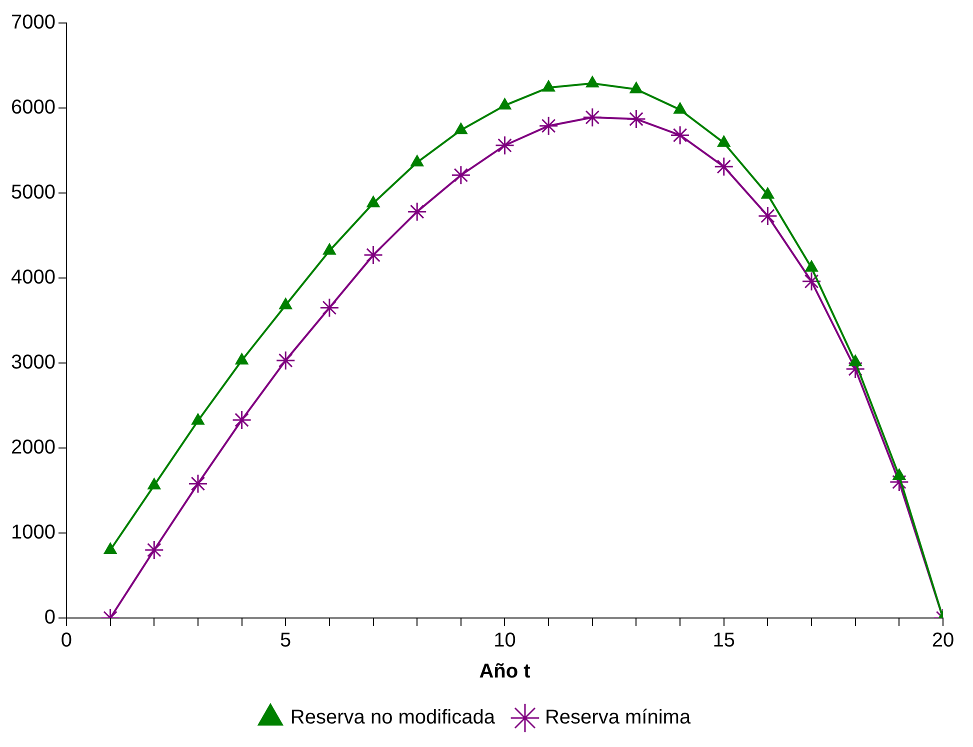 This screenshot has width=973, height=747. What do you see at coordinates (33, 533) in the screenshot?
I see `y-tick-label: 1000` at bounding box center [33, 533].